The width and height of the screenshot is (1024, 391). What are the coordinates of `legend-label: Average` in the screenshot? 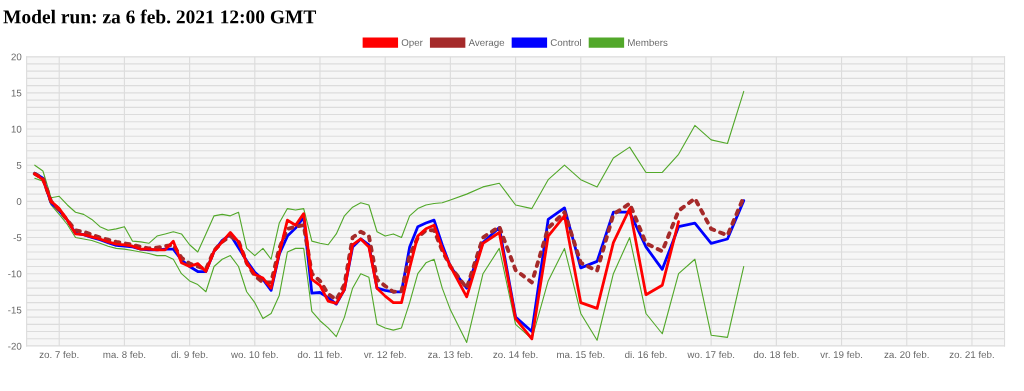 It's located at (486, 43).